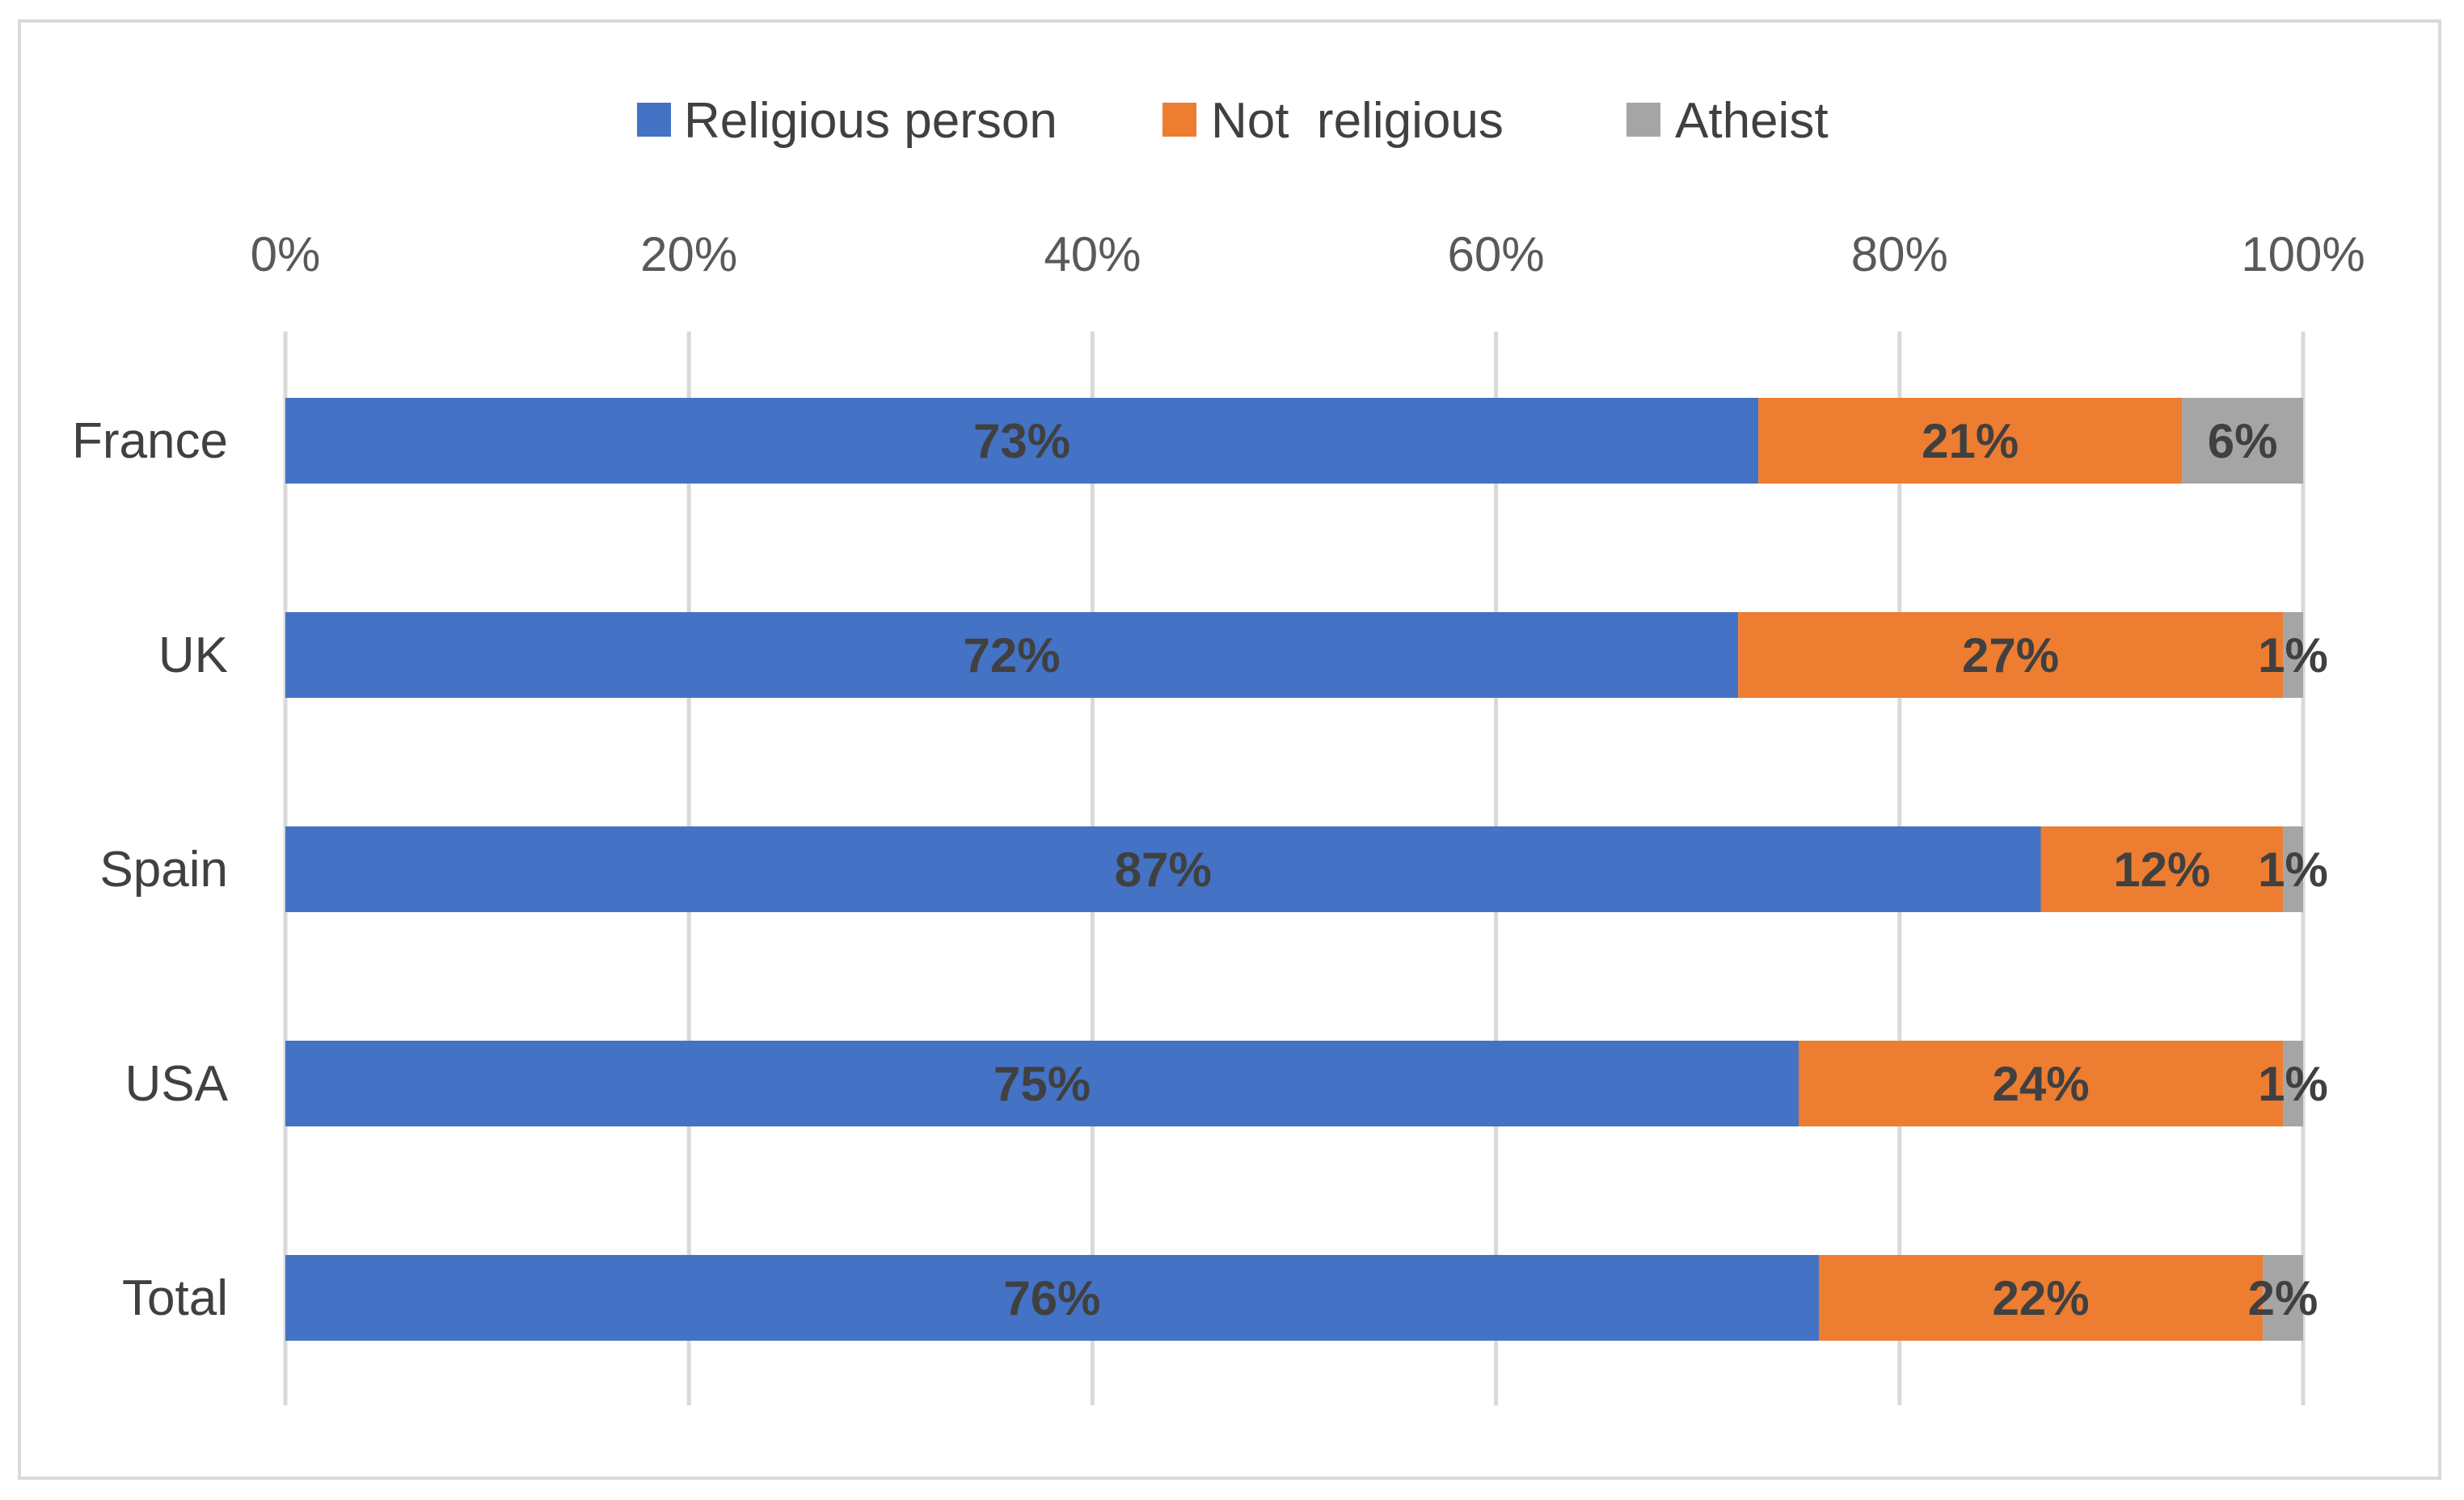 This screenshot has height=1500, width=2464. Describe the element at coordinates (1900, 254) in the screenshot. I see `x-tick-label-4: 80%` at that location.